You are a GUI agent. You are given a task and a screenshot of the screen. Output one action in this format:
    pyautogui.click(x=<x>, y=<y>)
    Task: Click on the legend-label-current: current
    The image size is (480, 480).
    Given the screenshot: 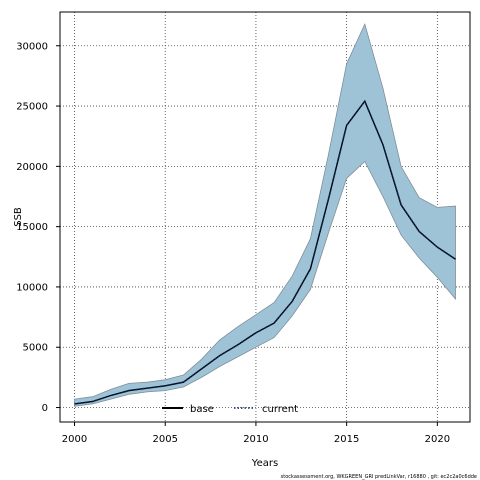 What is the action you would take?
    pyautogui.click(x=280, y=409)
    